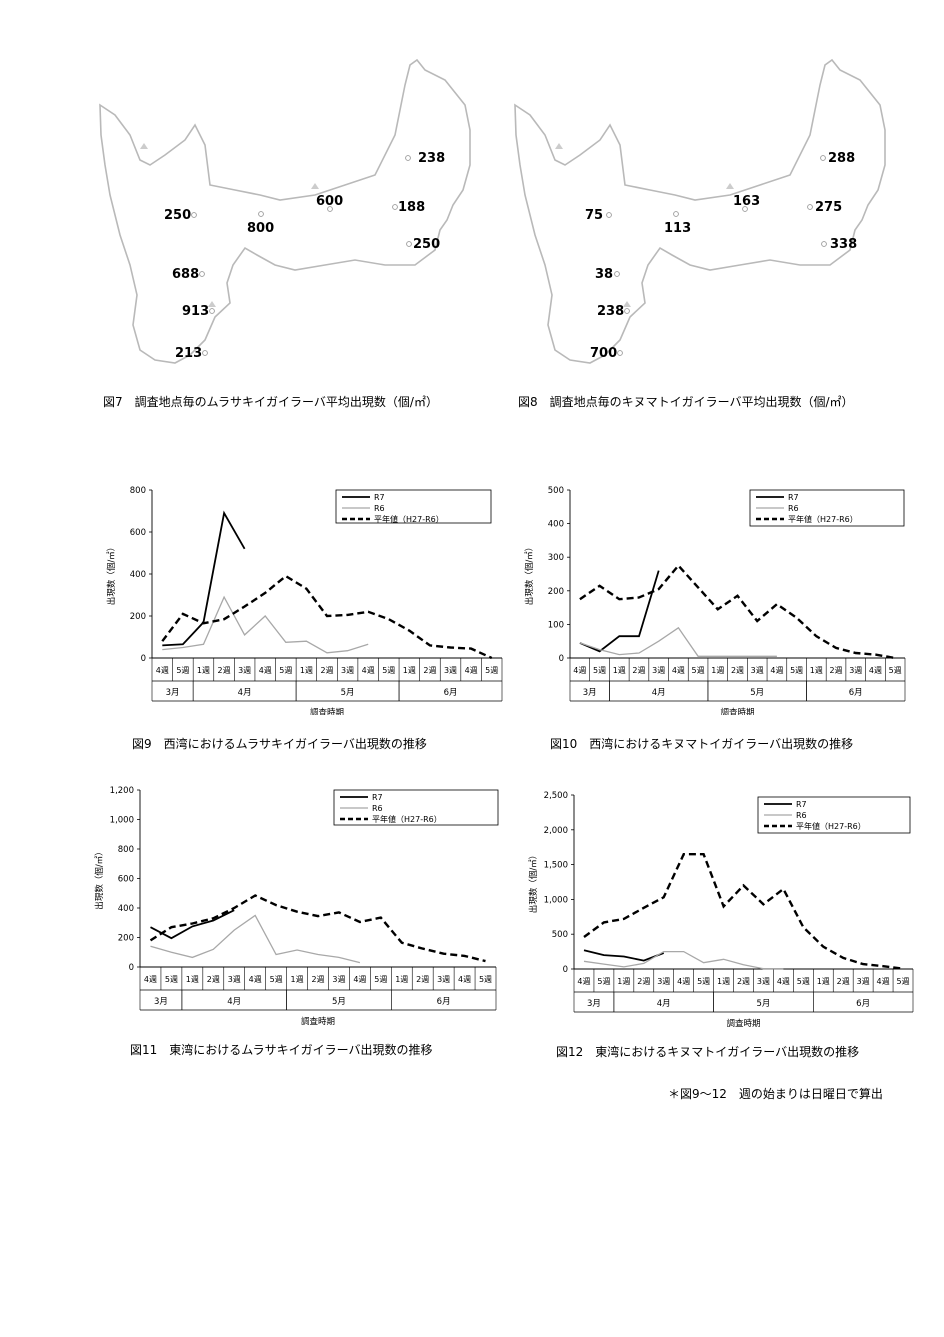 This screenshot has width=944, height=1337. I want to click on station-value-label: 188, so click(411, 207).